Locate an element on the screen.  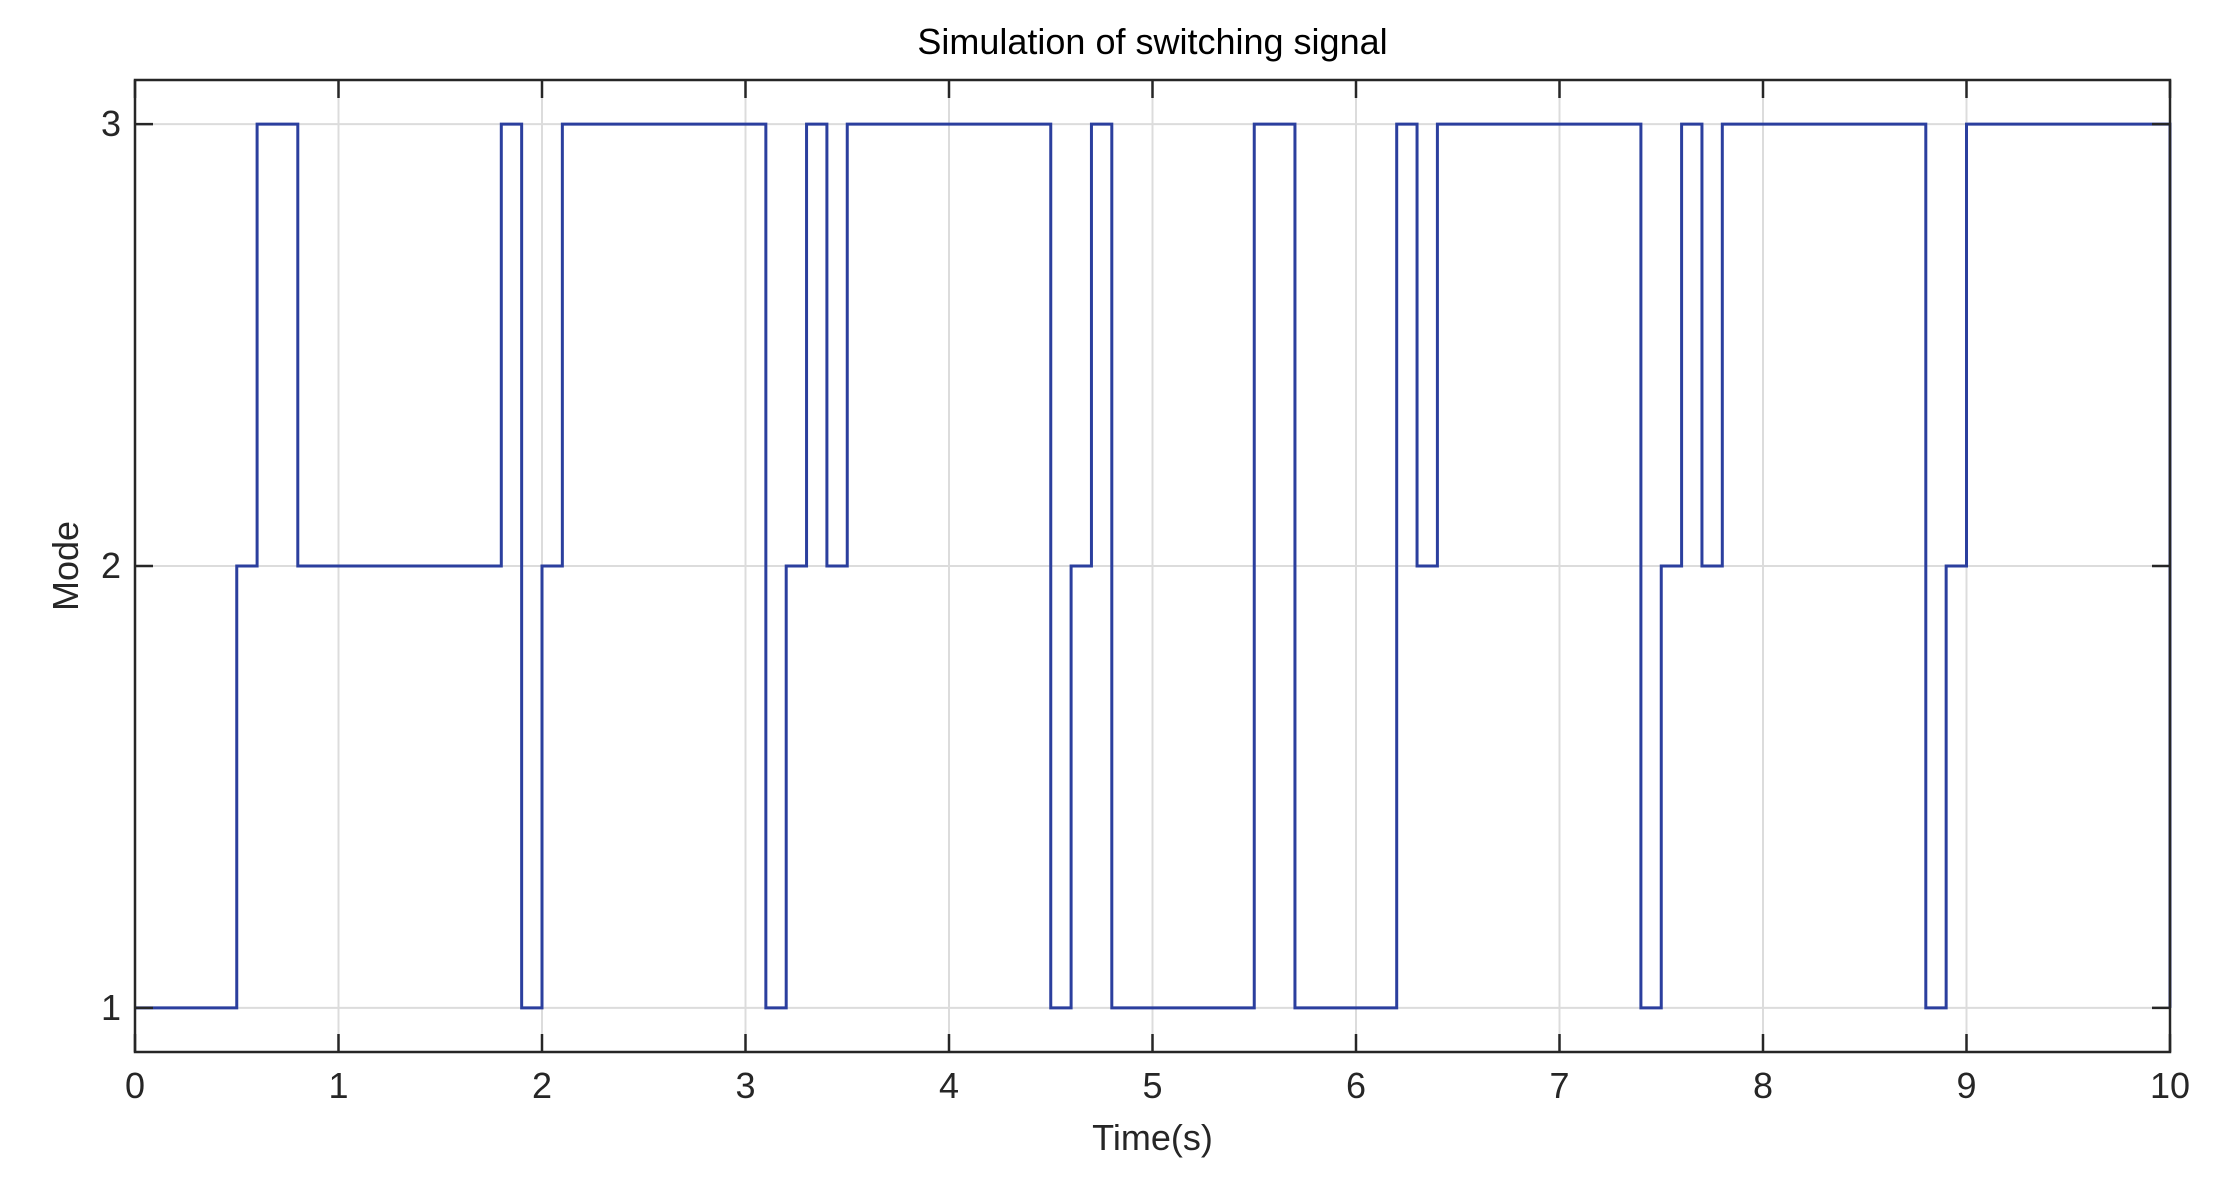
x-tick-label: 1 is located at coordinates (338, 1085).